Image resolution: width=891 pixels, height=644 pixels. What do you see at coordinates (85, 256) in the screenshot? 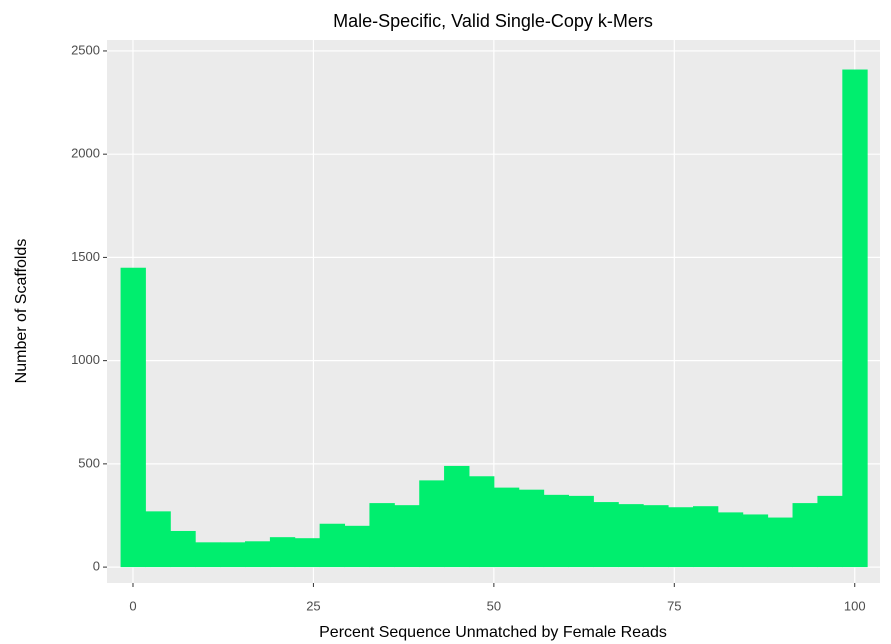
I see `y-tick-label: 1500` at bounding box center [85, 256].